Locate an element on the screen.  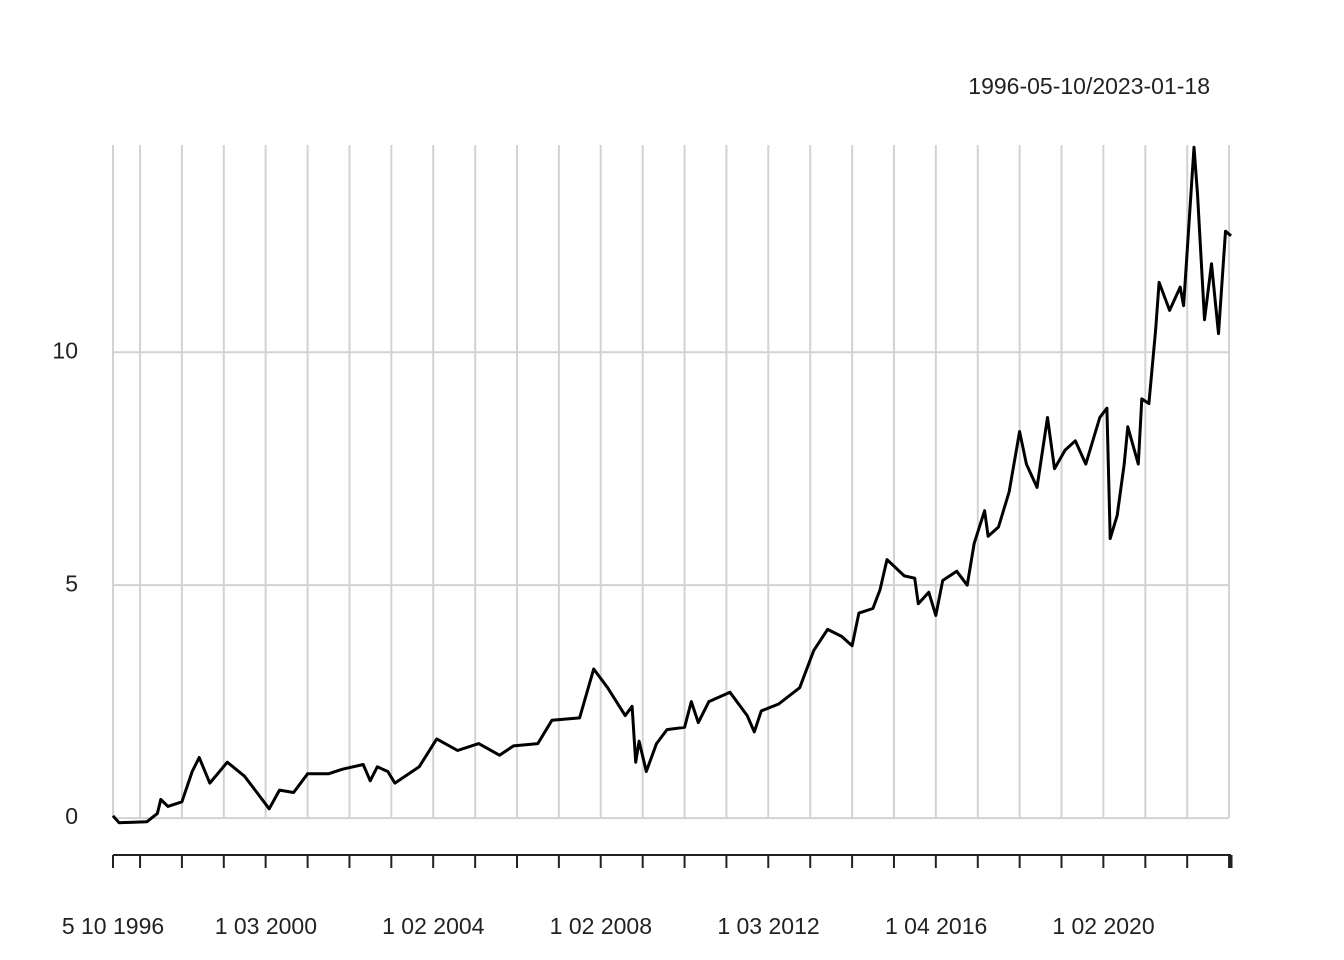
x-tick-label: 1 03 2000 is located at coordinates (266, 926).